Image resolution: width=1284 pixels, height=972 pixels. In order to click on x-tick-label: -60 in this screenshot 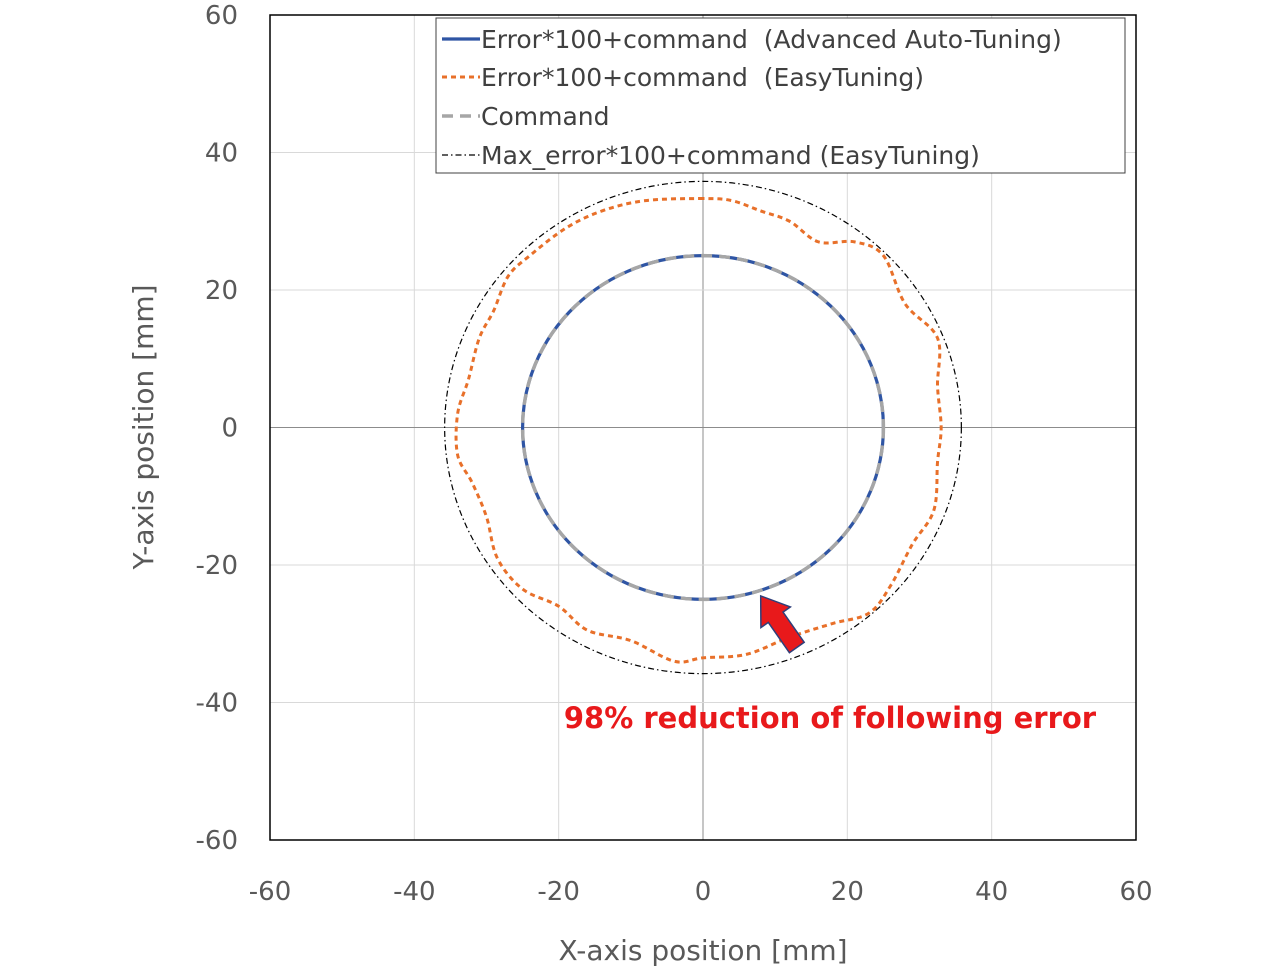, I will do `click(270, 892)`.